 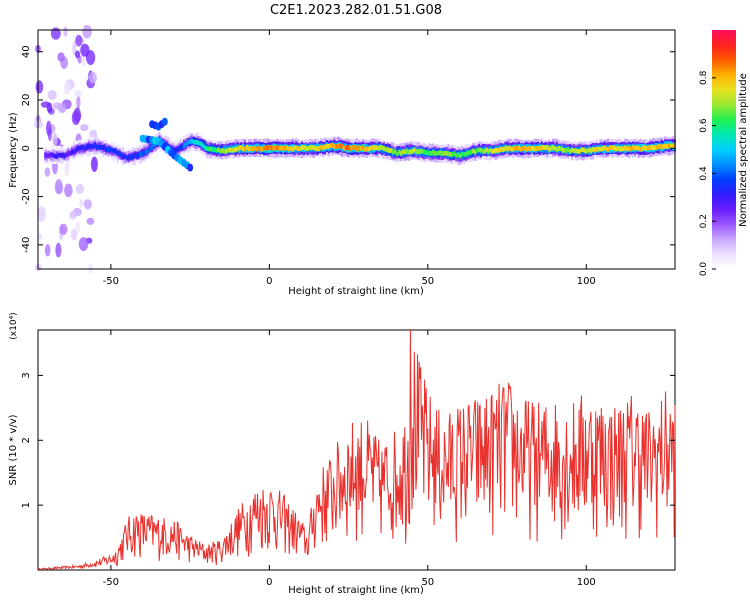 I want to click on snr-y-tick-label: 2, so click(x=26, y=440).